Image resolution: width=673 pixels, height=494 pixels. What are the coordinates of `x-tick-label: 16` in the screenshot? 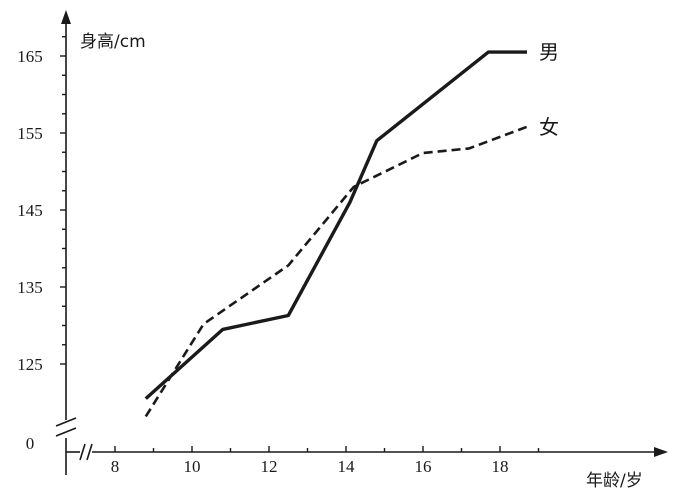 It's located at (423, 466).